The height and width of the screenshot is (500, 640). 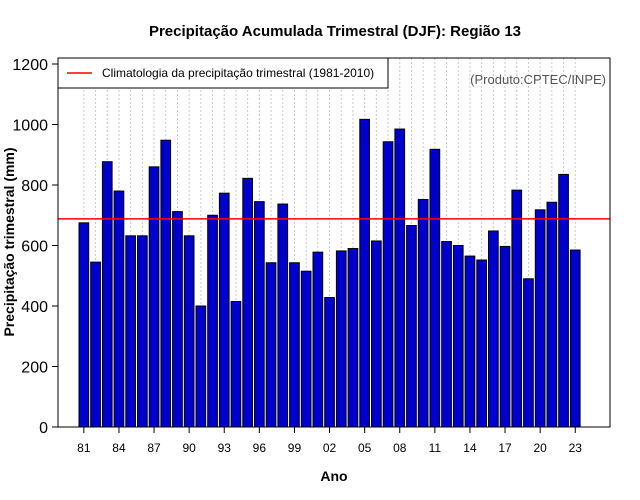 I want to click on bar-1986, so click(x=142, y=331).